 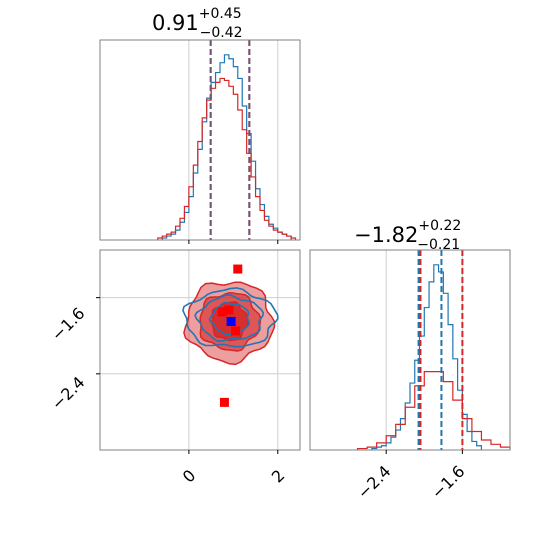 I want to click on y-tick-label-neg1.6: −1.6, so click(x=68, y=324).